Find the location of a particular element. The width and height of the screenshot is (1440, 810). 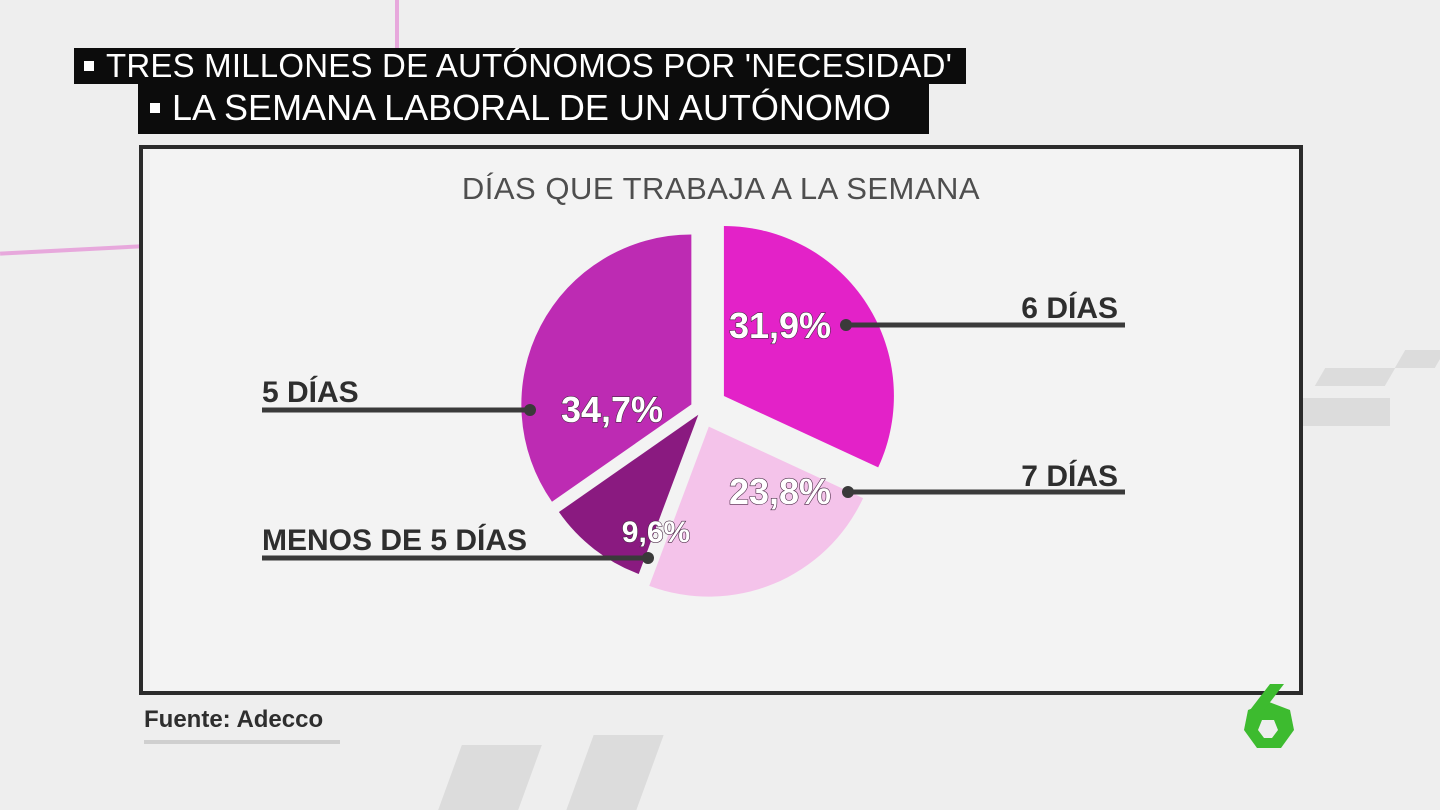

headline-banner: LA SEMANA LABORAL DE UN AUTÓNOMO is located at coordinates (533, 108).